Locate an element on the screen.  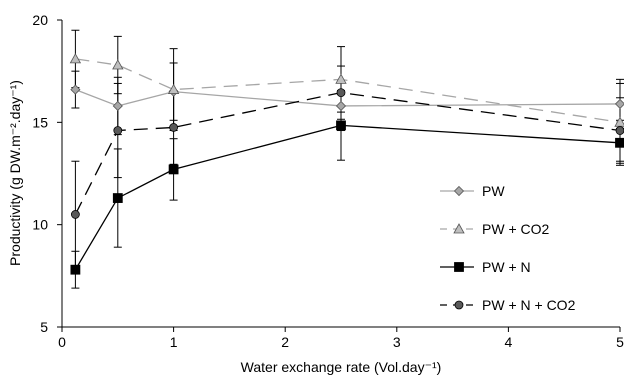
y-tick-label: 10 is located at coordinates (40, 225).